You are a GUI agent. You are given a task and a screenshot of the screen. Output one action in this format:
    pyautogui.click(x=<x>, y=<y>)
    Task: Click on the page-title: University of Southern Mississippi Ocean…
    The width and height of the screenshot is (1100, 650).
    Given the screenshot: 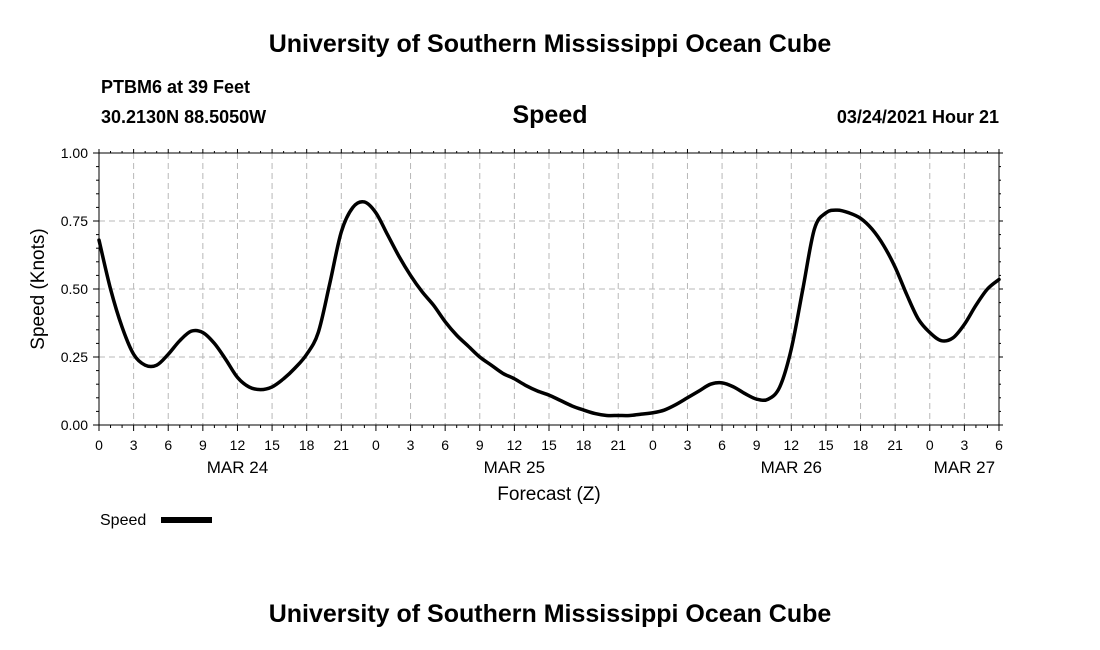 What is the action you would take?
    pyautogui.click(x=550, y=44)
    